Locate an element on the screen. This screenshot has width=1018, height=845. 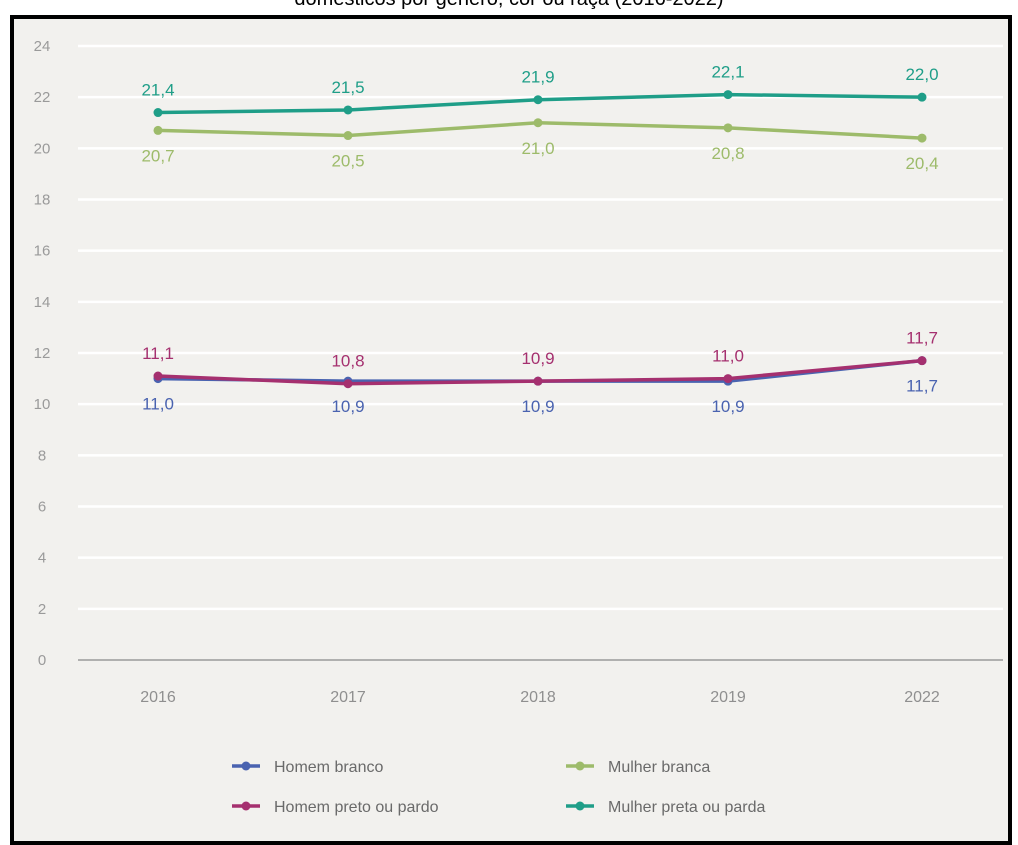
data-label: 22,0 is located at coordinates (921, 74).